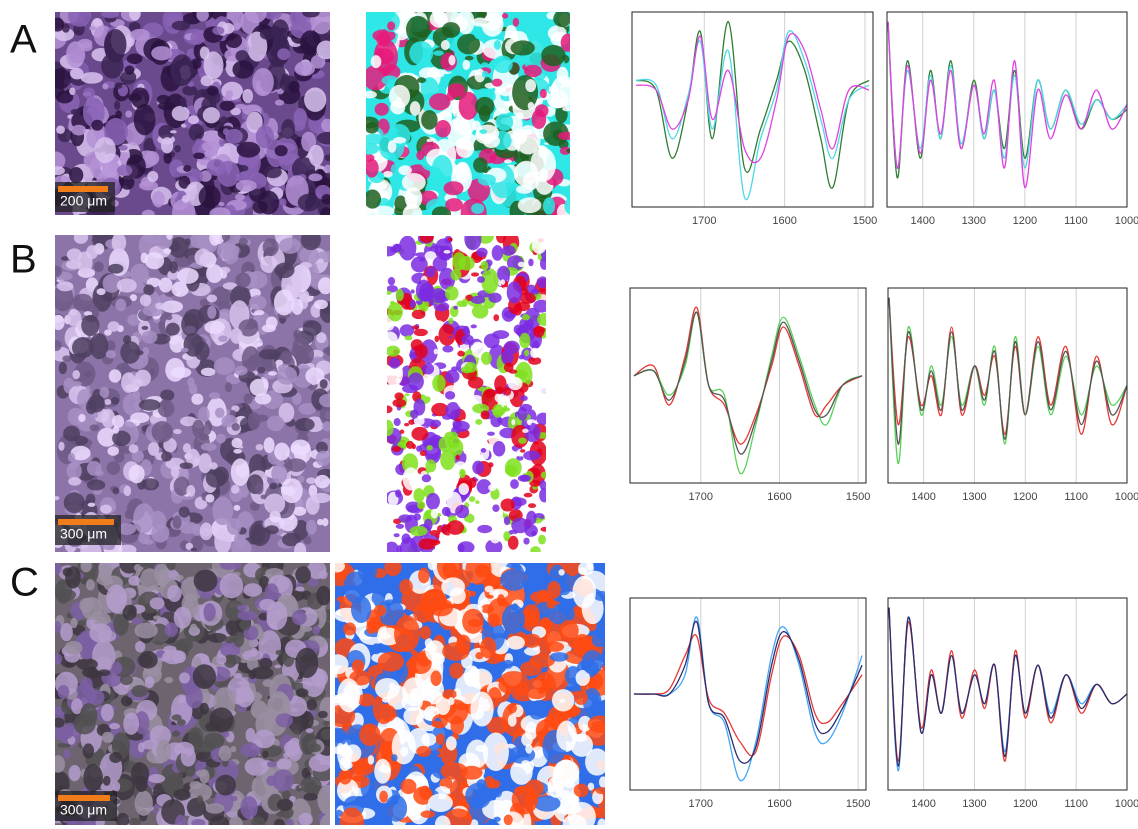 The height and width of the screenshot is (829, 1138). I want to click on spectrum-line, so click(752, 115).